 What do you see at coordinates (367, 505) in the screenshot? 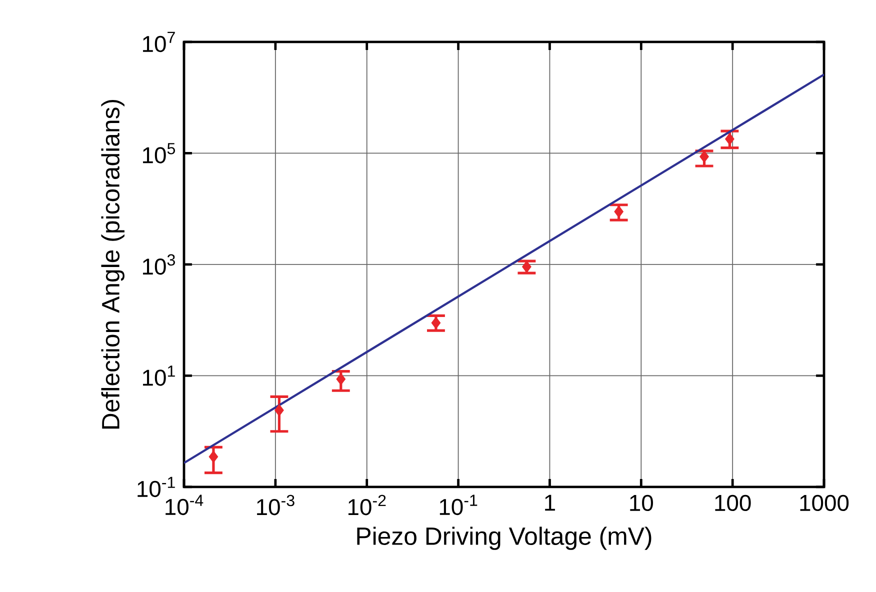
I see `x-tick-label: 10$^{-2}$` at bounding box center [367, 505].